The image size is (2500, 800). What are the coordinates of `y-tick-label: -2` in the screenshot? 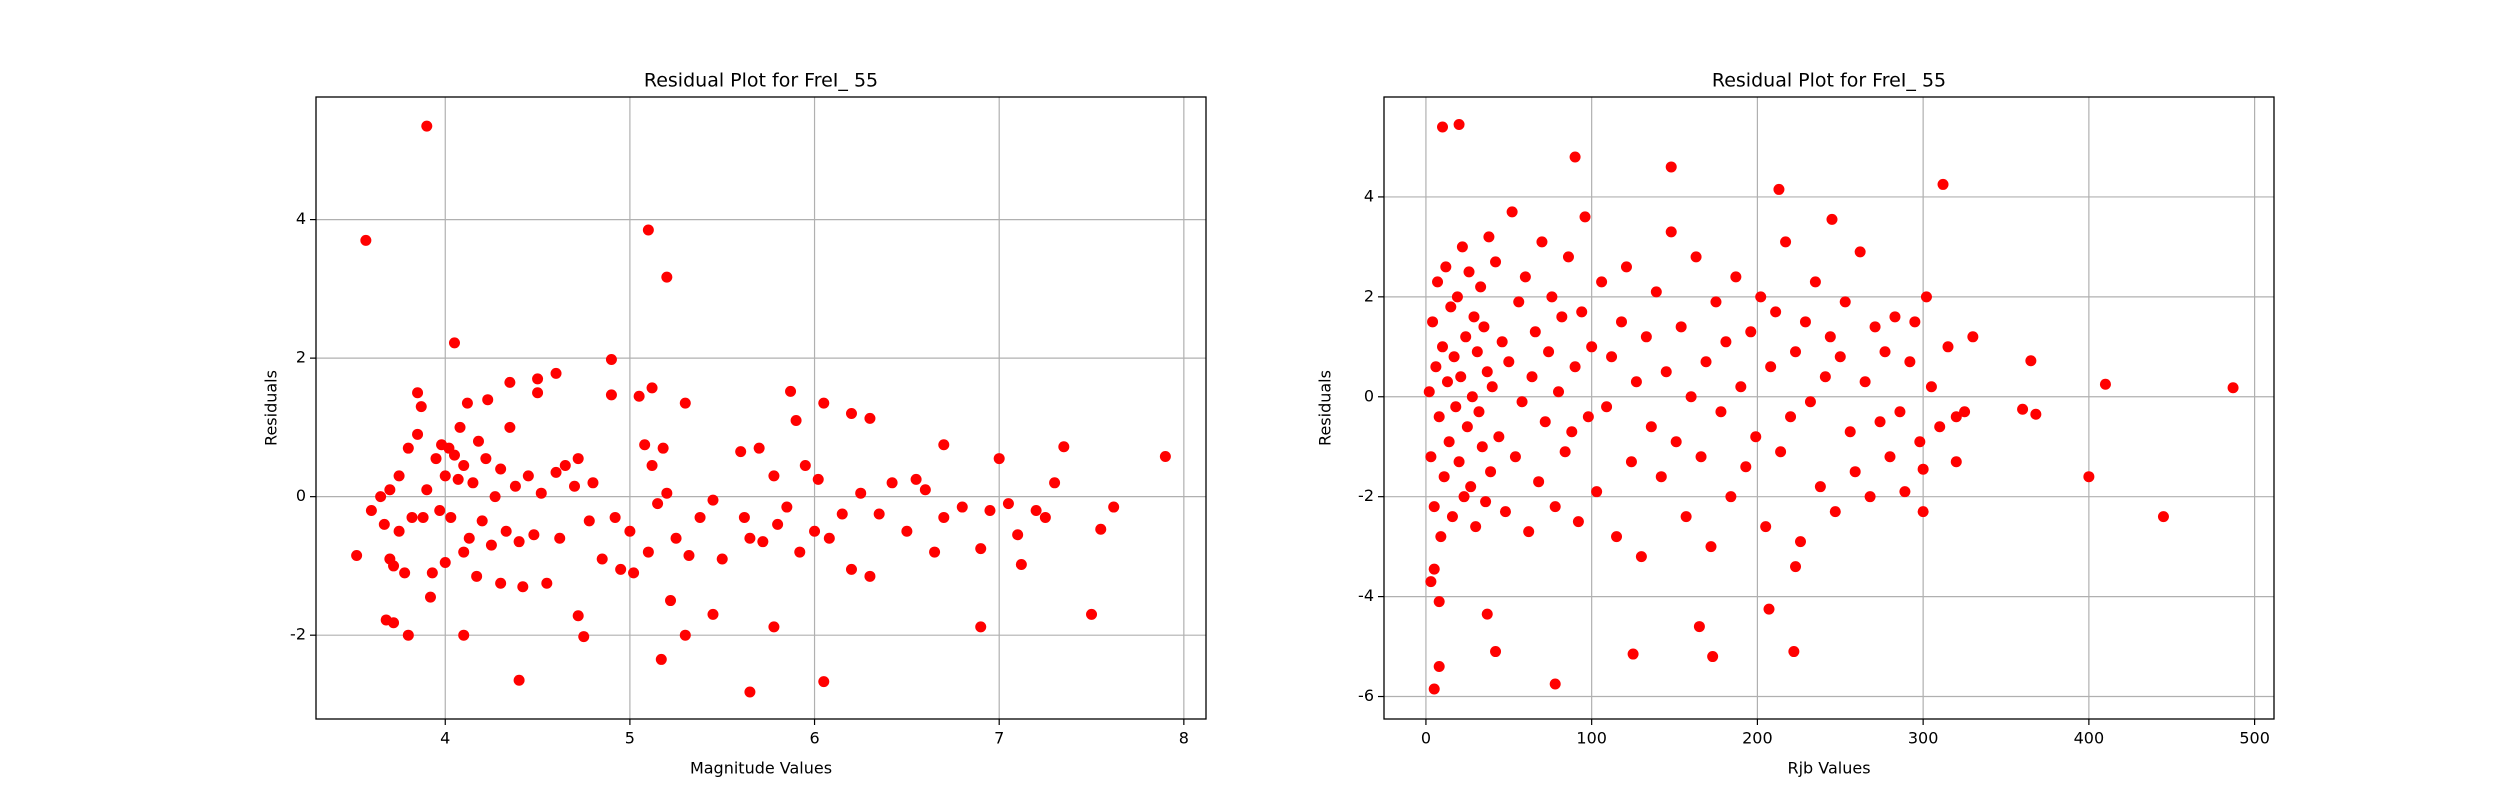 It's located at (298, 634).